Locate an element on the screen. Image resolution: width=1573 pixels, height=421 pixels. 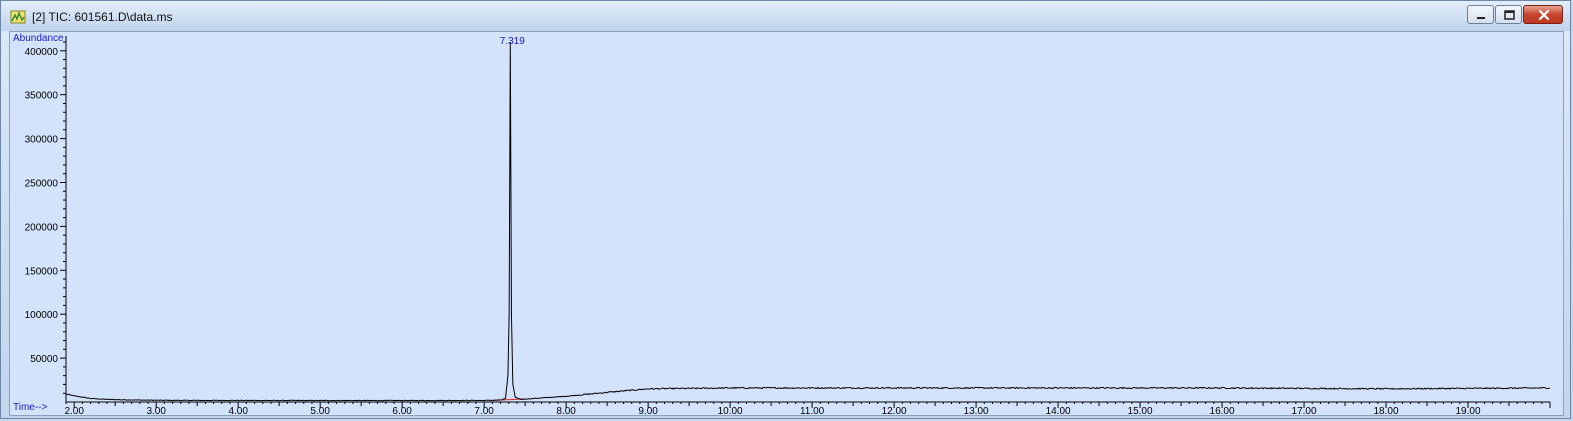
close-button is located at coordinates (1543, 14).